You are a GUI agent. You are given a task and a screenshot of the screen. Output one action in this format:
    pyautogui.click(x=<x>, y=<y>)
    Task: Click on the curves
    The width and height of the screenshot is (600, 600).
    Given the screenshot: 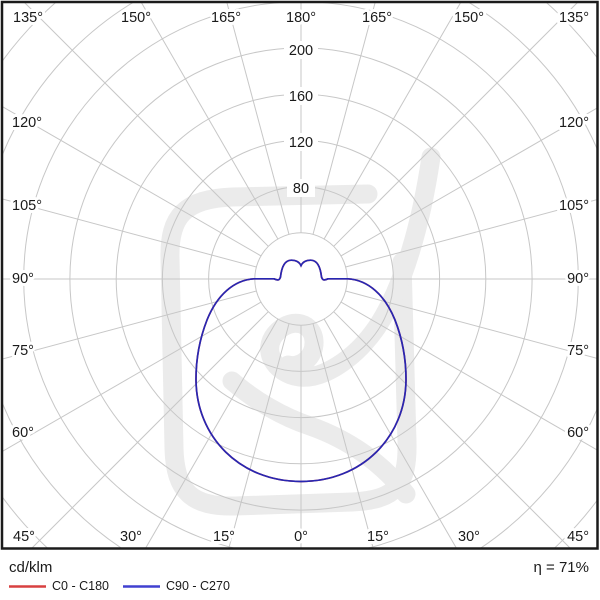 What is the action you would take?
    pyautogui.click(x=301, y=371)
    